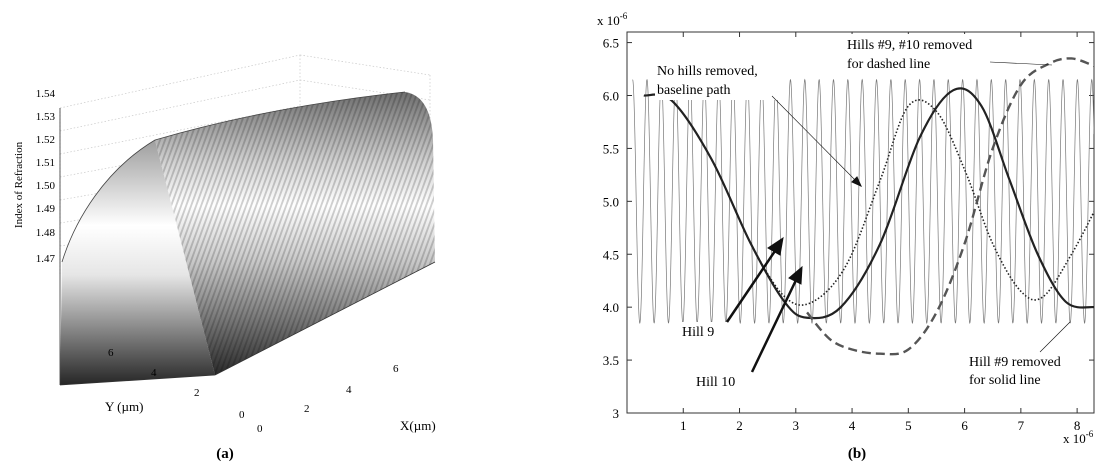 This screenshot has width=1103, height=464. What do you see at coordinates (46, 209) in the screenshot?
I see `z-tick: 1.49` at bounding box center [46, 209].